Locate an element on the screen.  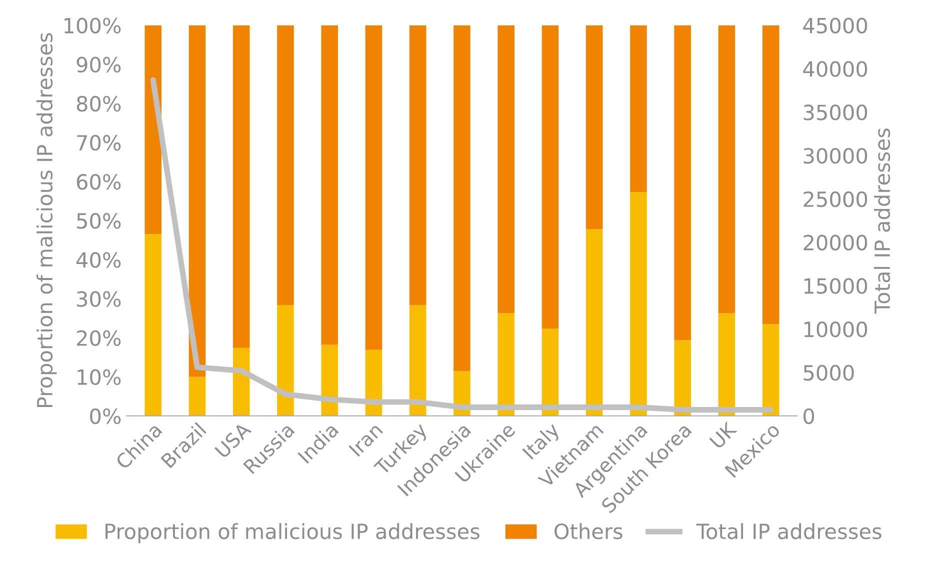
y-tick-label: 90% is located at coordinates (98, 64).